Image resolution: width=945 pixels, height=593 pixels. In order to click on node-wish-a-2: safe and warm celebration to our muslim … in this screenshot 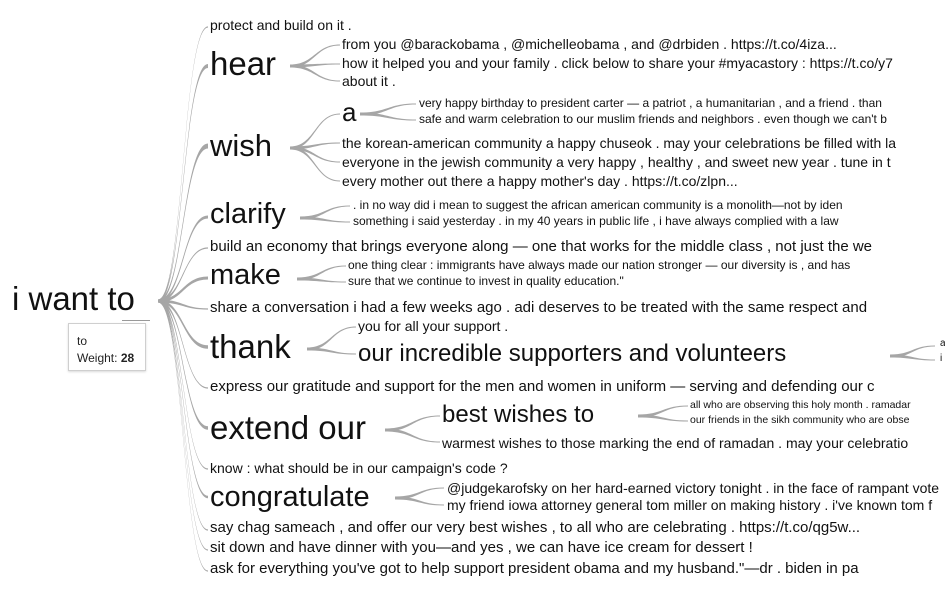, I will do `click(653, 119)`.